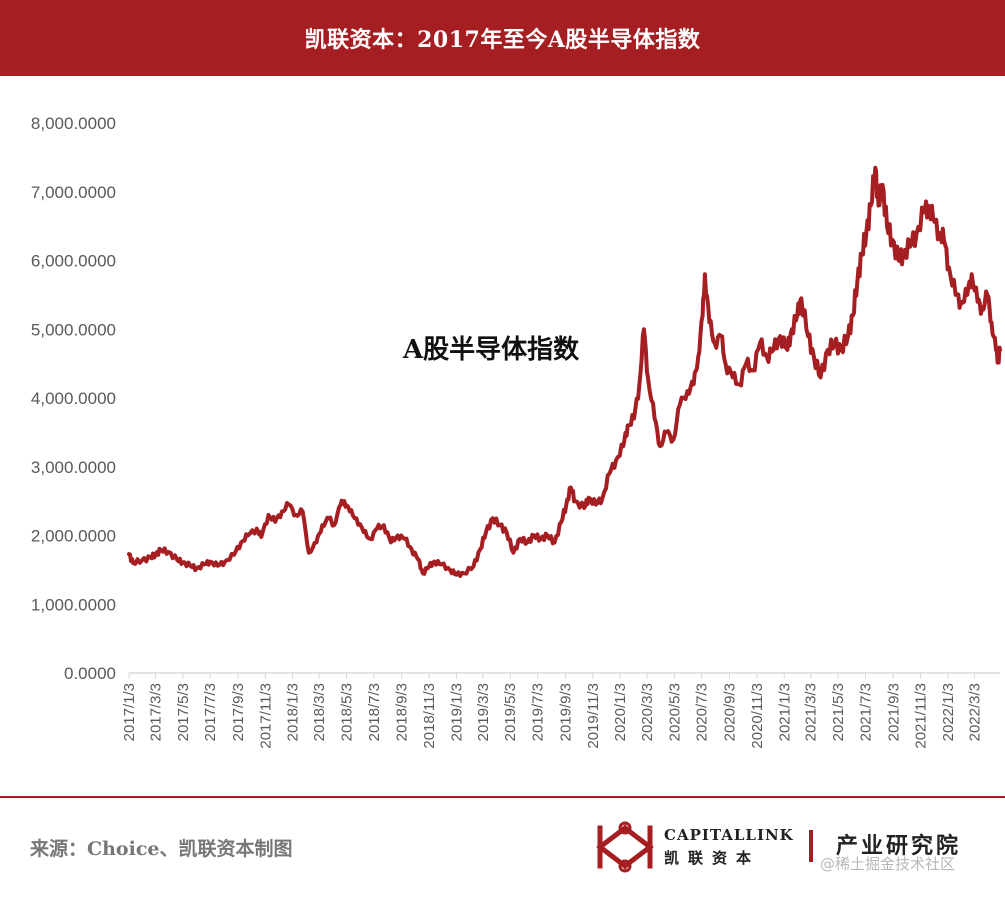  I want to click on x-tick-label: 2020/1/3, so click(620, 712).